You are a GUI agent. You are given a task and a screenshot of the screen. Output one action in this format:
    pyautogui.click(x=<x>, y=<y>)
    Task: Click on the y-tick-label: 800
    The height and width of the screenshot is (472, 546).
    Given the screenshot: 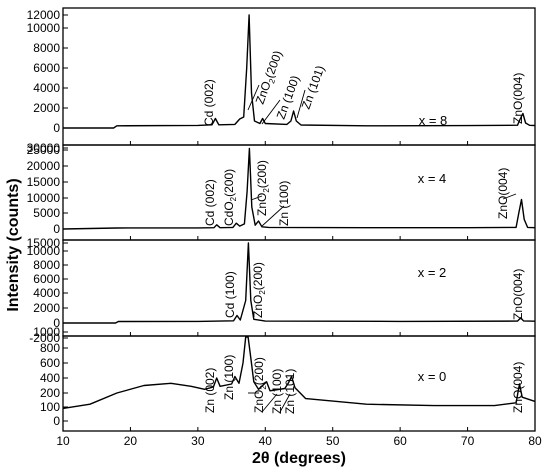 What is the action you would take?
    pyautogui.click(x=50, y=348)
    